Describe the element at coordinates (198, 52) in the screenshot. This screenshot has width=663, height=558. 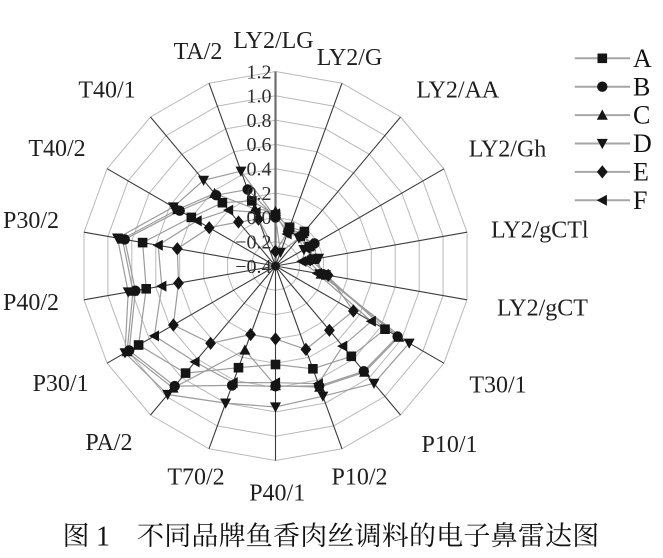
I see `svg-text: TA/2` at that location.